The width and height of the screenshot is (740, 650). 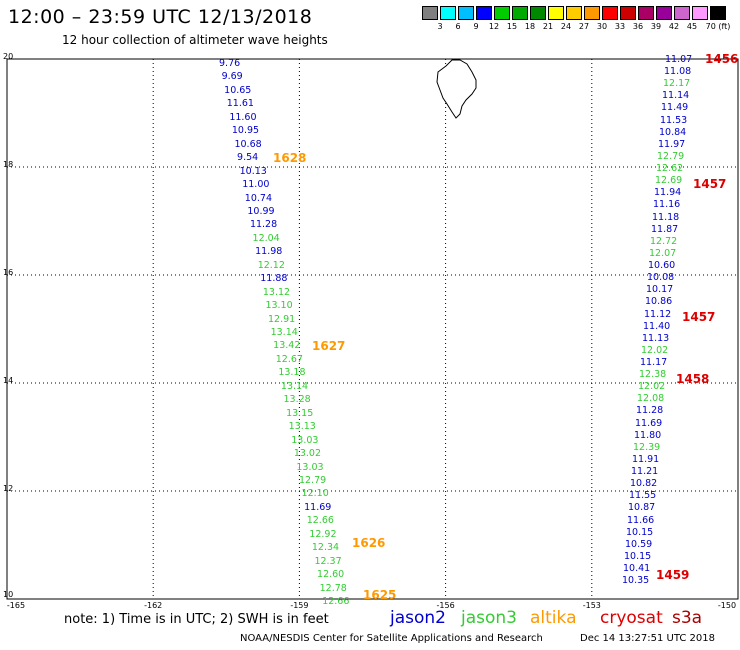 What do you see at coordinates (8, 594) in the screenshot?
I see `latitude-label: 10` at bounding box center [8, 594].